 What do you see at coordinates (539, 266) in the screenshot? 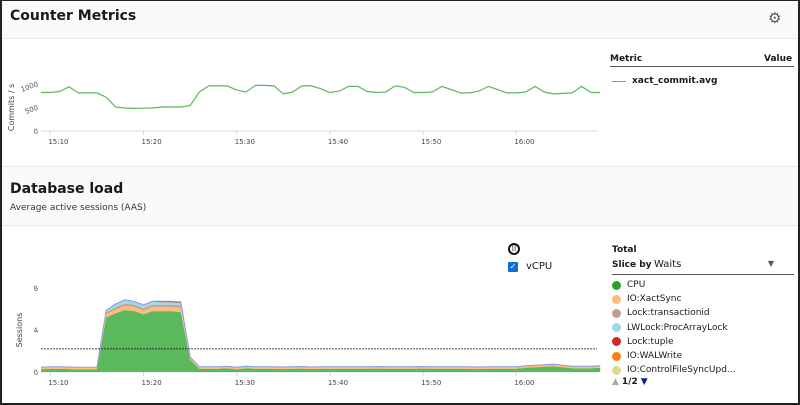
I see `vcpu-label: vCPU` at bounding box center [539, 266].